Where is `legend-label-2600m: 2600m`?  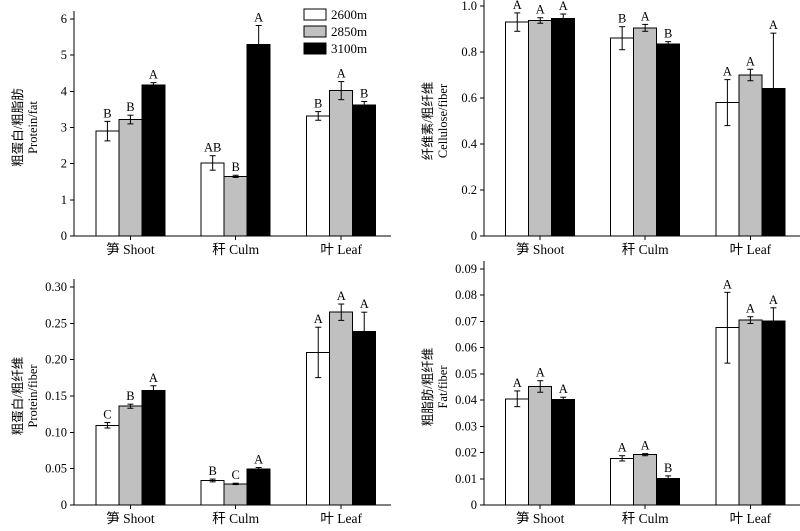
legend-label-2600m: 2600m is located at coordinates (349, 14).